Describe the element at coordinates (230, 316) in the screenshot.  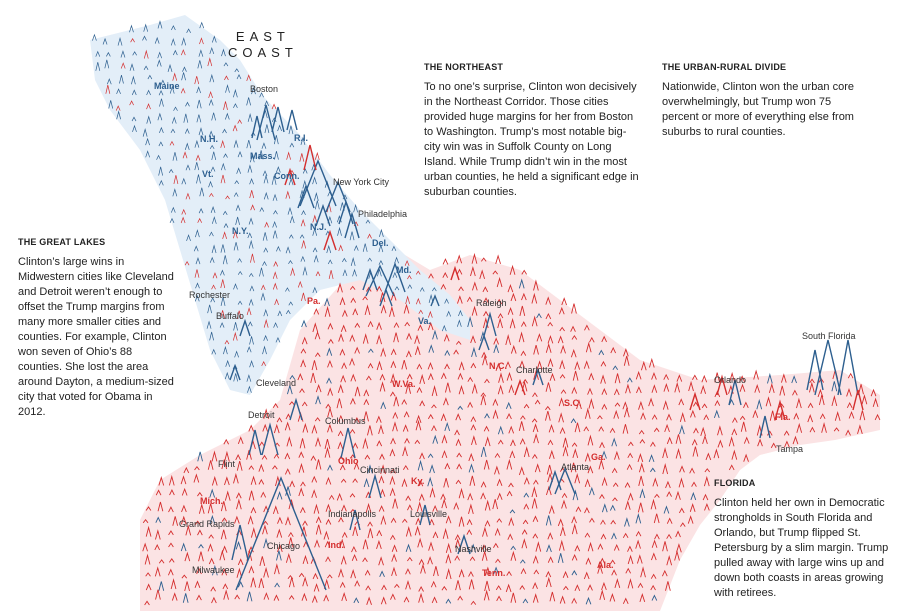
I see `city-label-buffalo: Buffalo` at that location.